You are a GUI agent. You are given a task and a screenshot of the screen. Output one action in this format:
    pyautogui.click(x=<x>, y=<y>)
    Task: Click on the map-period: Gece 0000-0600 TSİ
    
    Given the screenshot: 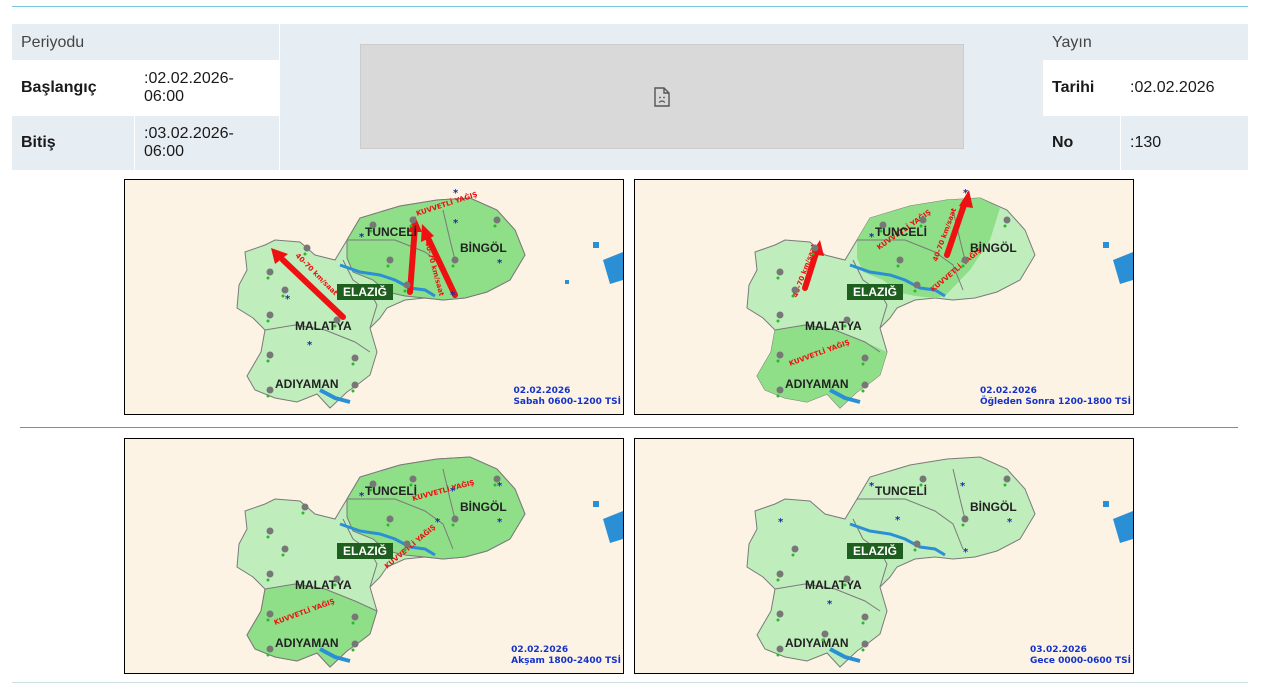 What is the action you would take?
    pyautogui.click(x=1080, y=661)
    